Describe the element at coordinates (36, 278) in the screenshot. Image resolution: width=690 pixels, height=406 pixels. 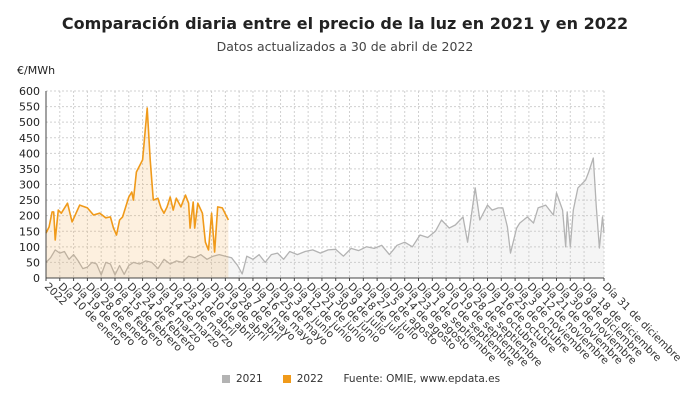
I see `y-tick-label: 0` at that location.